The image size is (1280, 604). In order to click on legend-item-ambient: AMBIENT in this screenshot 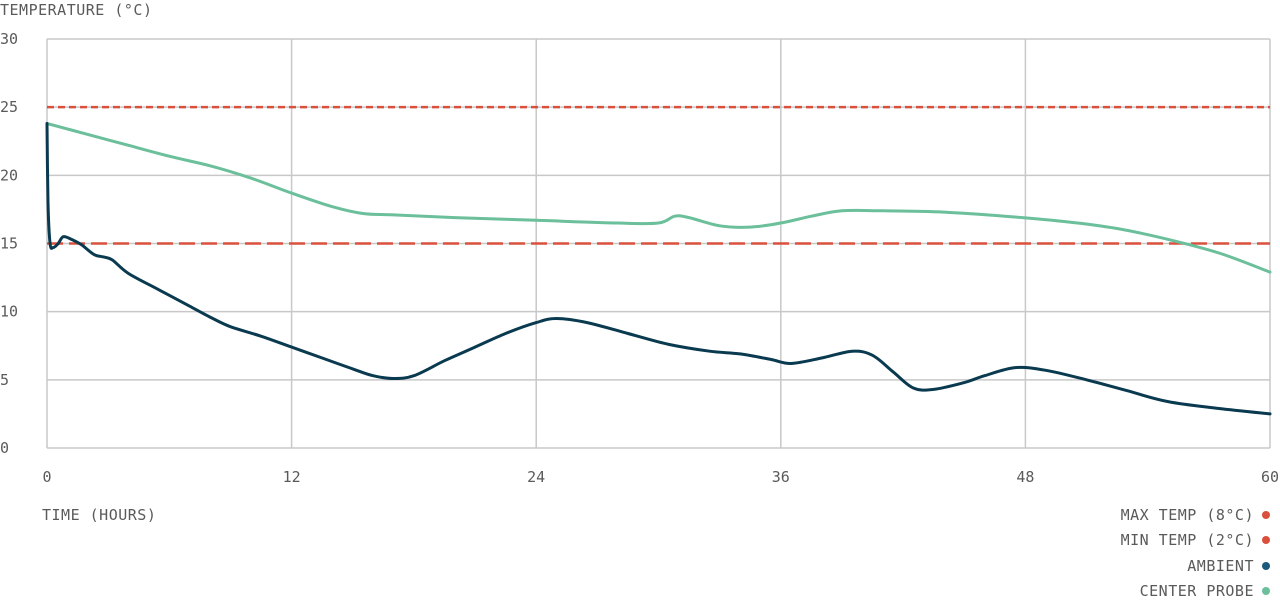, I will do `click(1120, 566)`.